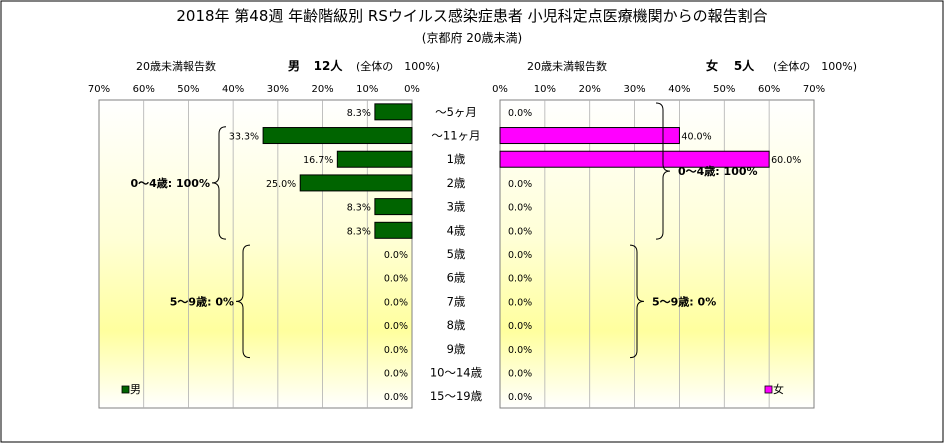 Image resolution: width=944 pixels, height=443 pixels. I want to click on group-annotation-left: 0～4歳: 100%, so click(170, 183).